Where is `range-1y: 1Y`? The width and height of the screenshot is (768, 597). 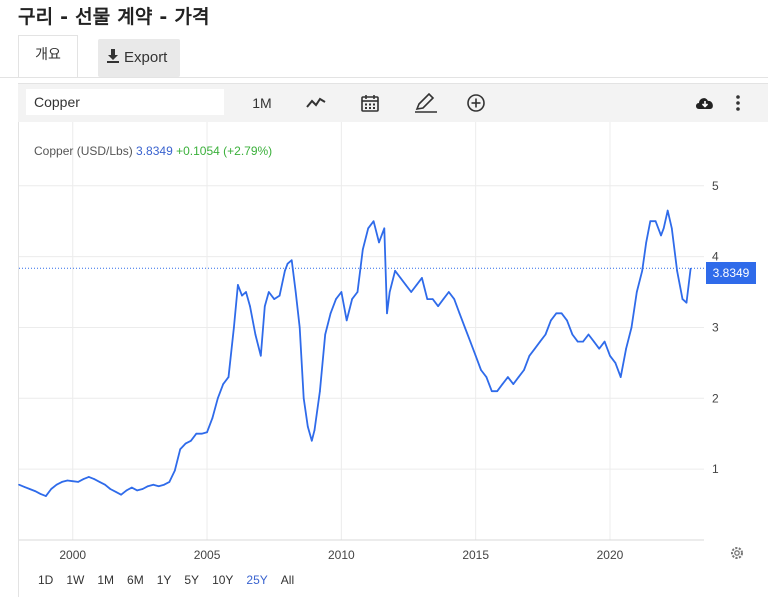
range-1y: 1Y is located at coordinates (164, 580).